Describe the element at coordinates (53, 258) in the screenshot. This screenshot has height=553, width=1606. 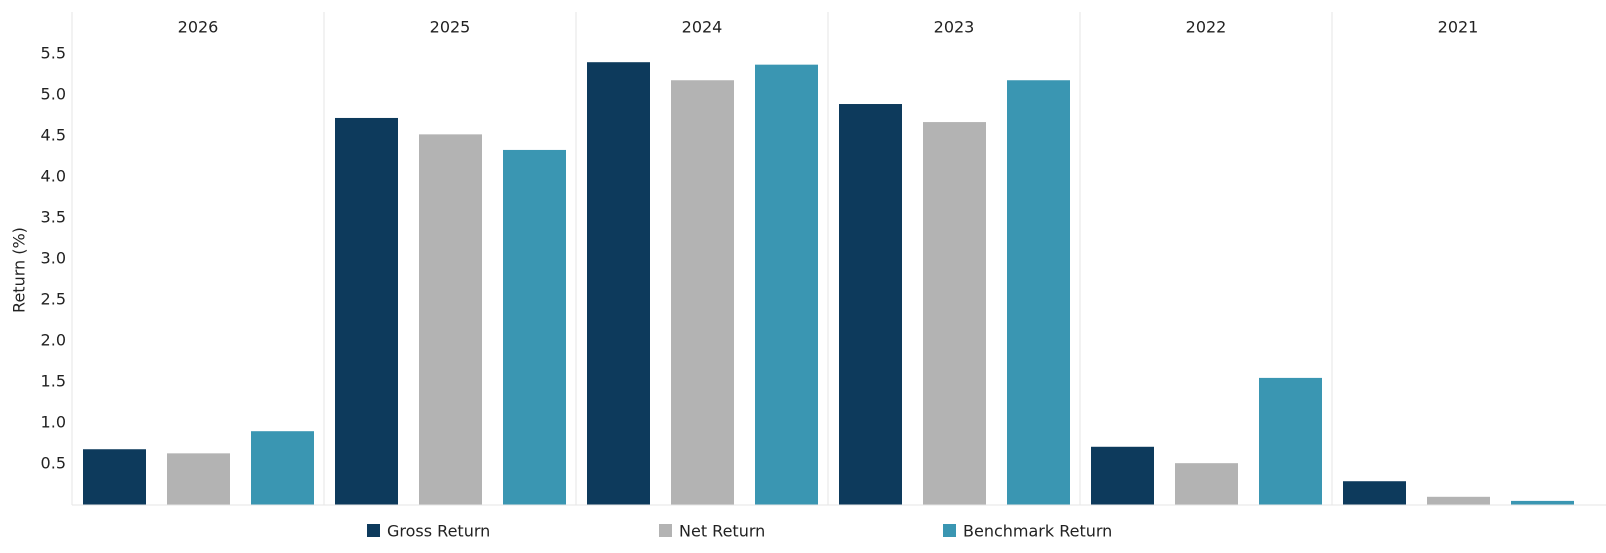
I see `y-tick-label: 3.0` at that location.